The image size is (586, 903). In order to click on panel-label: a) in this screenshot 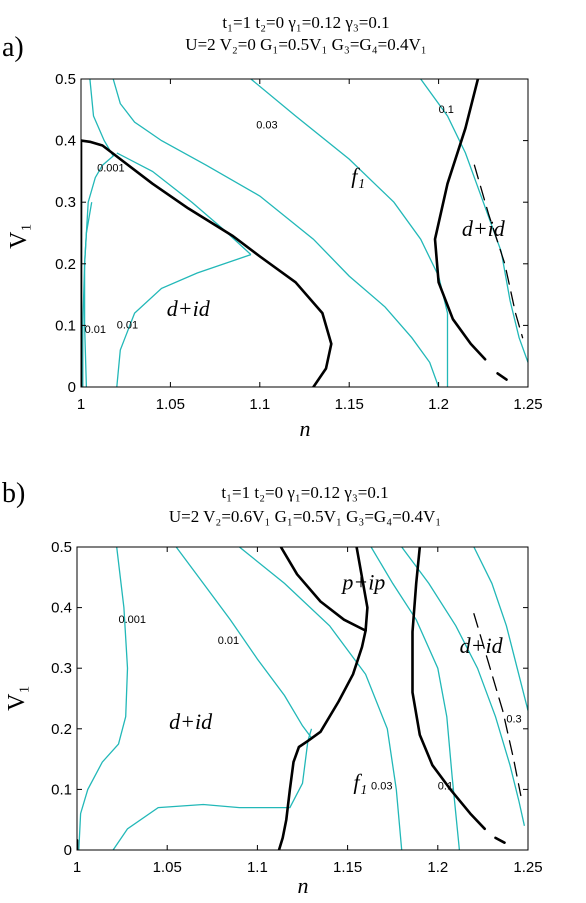, I will do `click(13, 47)`.